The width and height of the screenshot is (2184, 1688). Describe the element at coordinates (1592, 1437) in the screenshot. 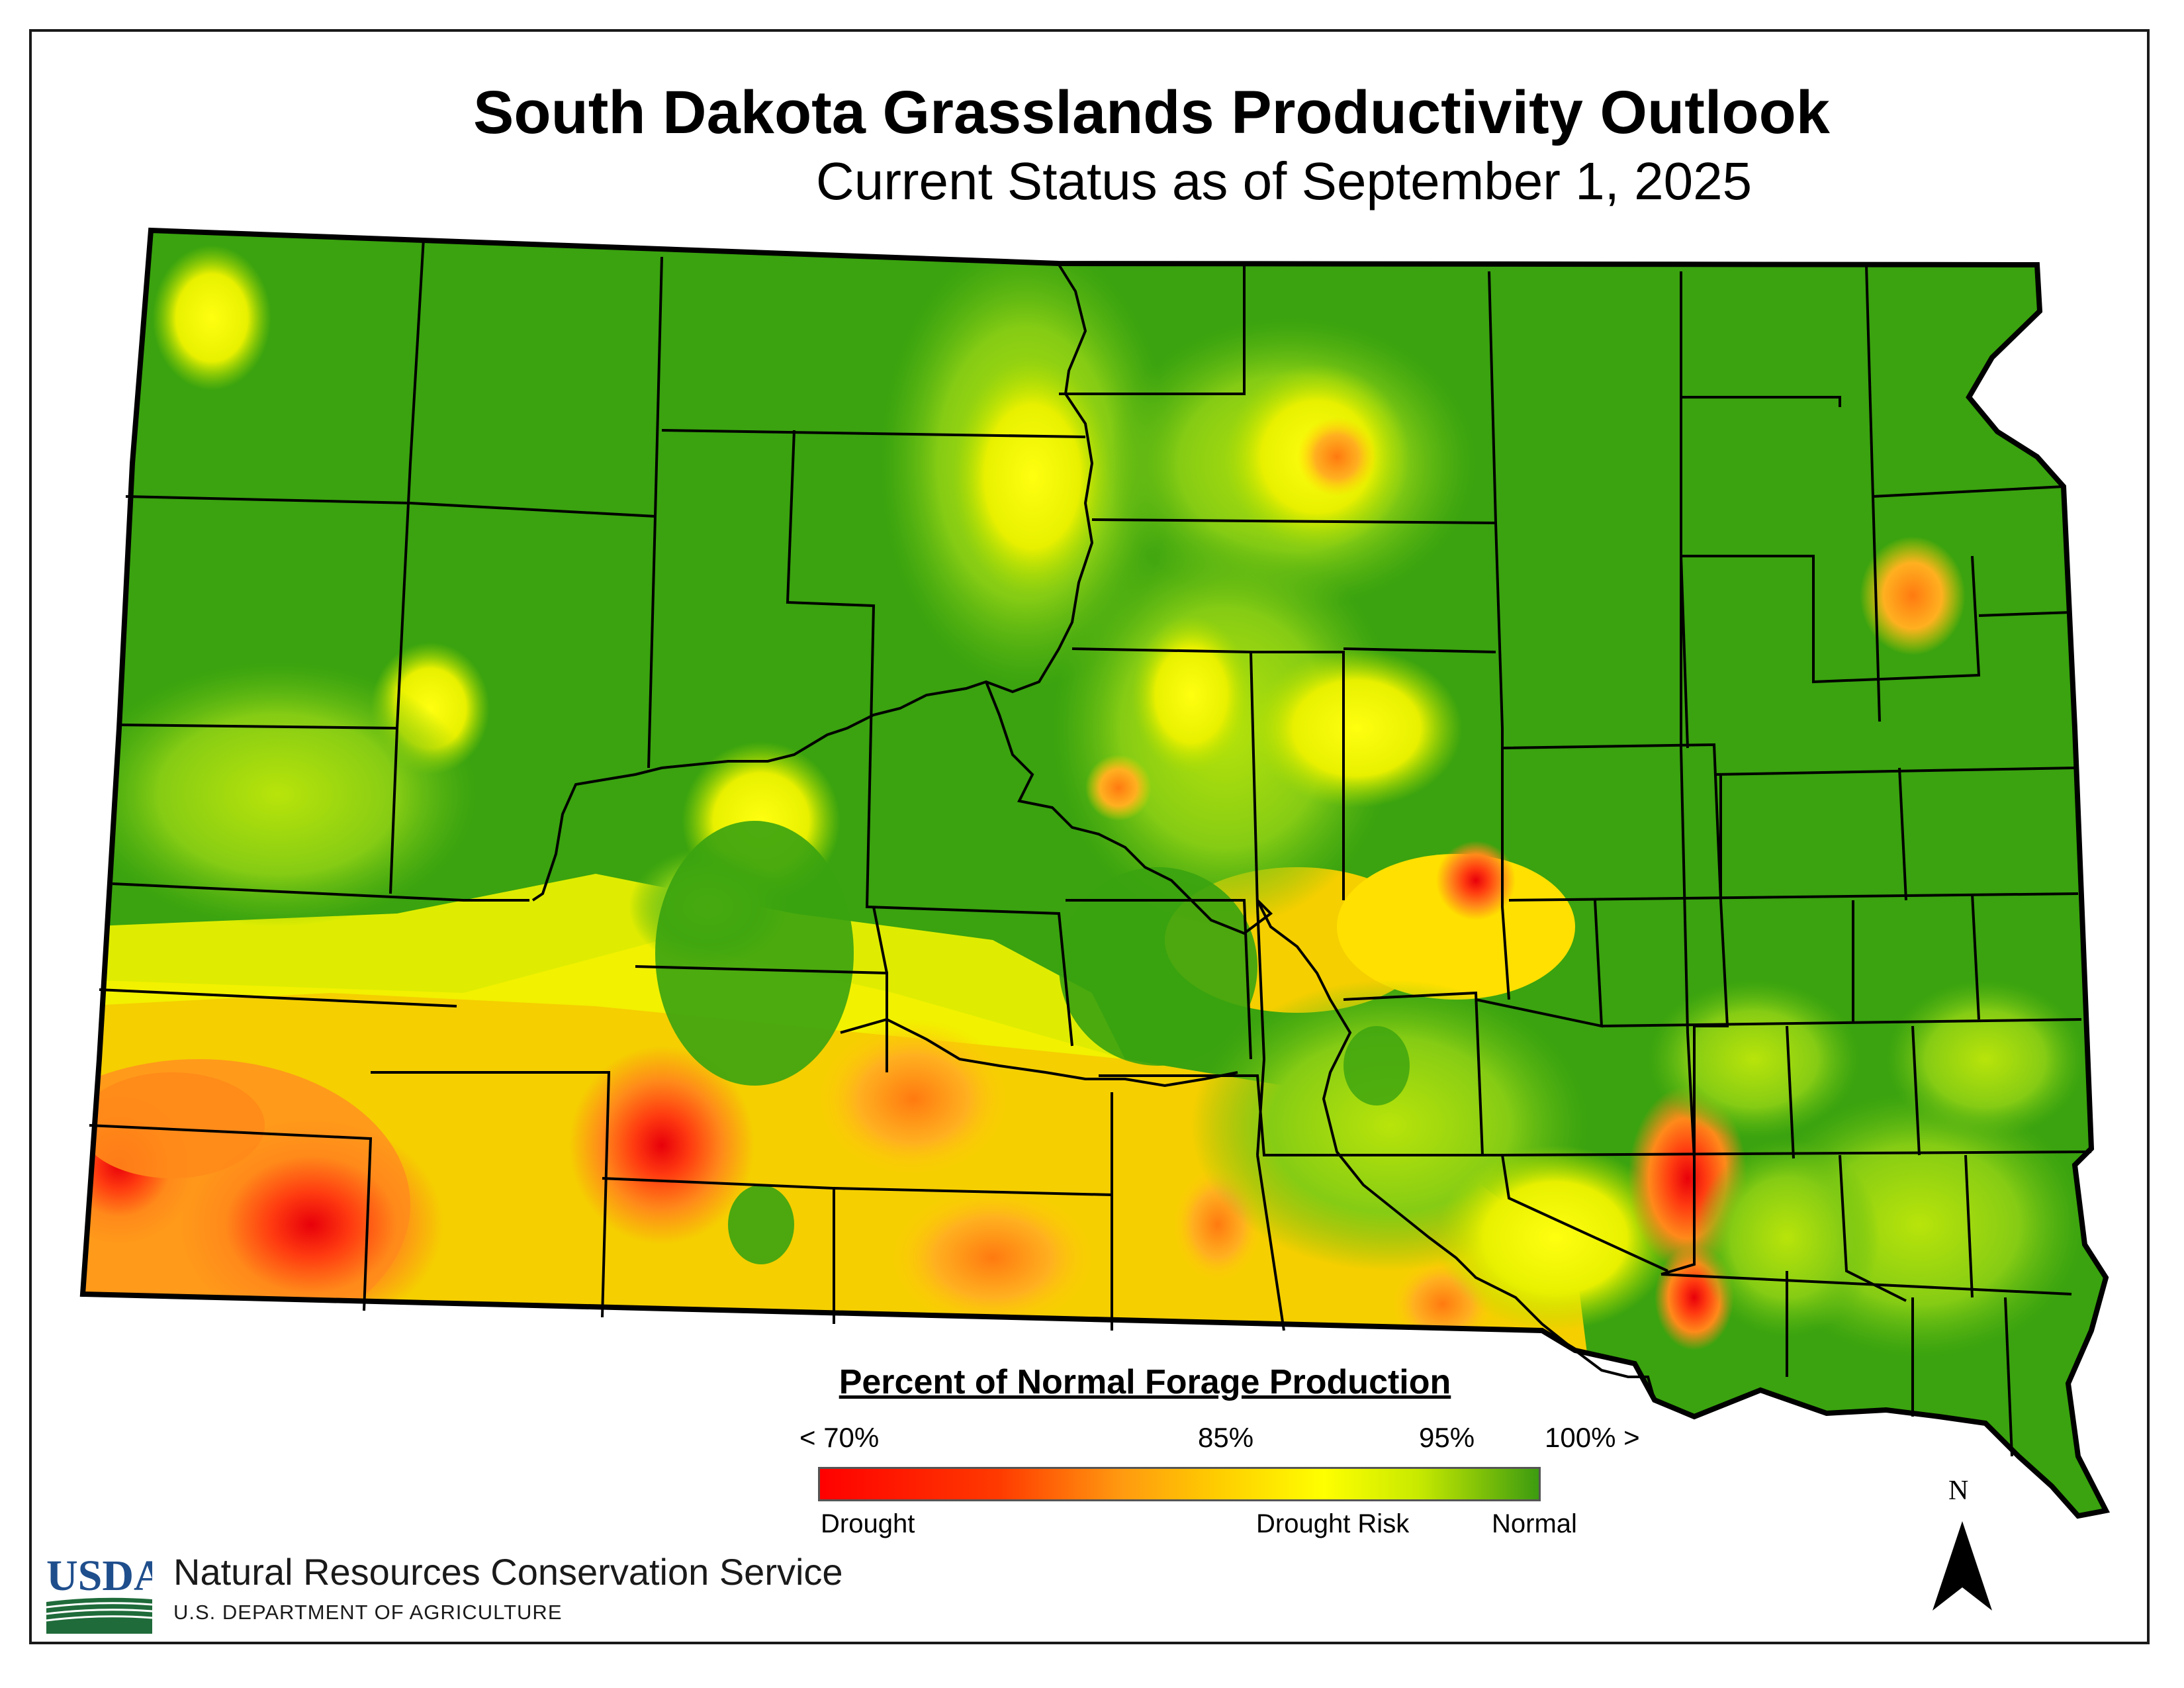

I see `legend-tick-100: 100% >` at that location.